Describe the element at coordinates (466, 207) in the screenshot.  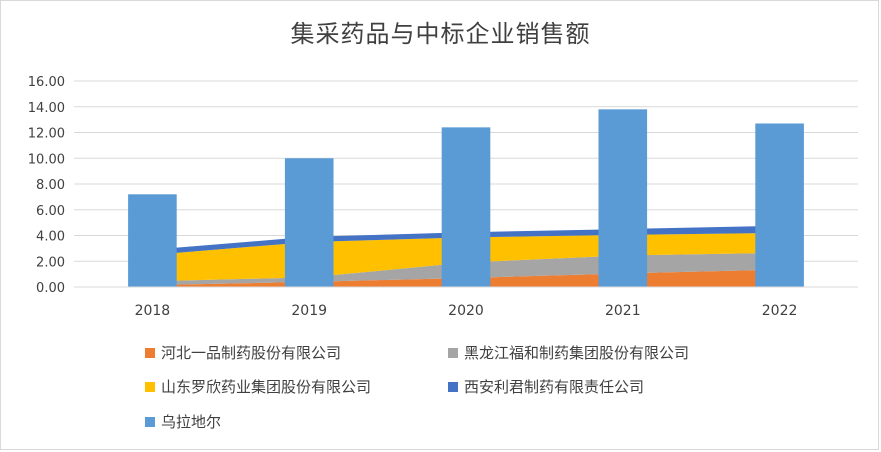
I see `bar-2020` at that location.